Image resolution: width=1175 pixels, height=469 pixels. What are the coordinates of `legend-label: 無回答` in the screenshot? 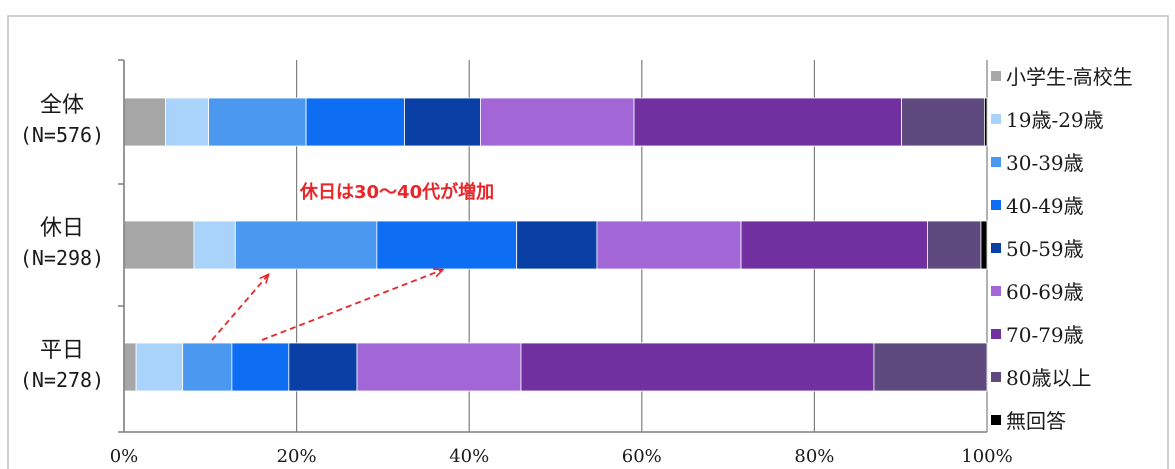 It's located at (1036, 421).